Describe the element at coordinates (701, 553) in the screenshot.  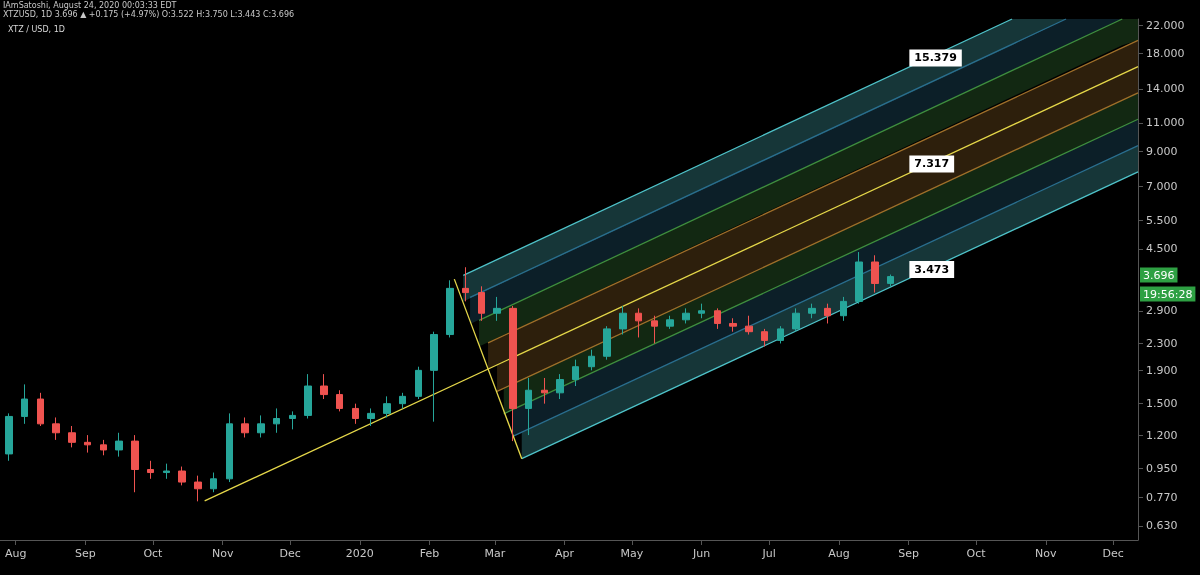
I see `x-tick-label: Jun` at that location.